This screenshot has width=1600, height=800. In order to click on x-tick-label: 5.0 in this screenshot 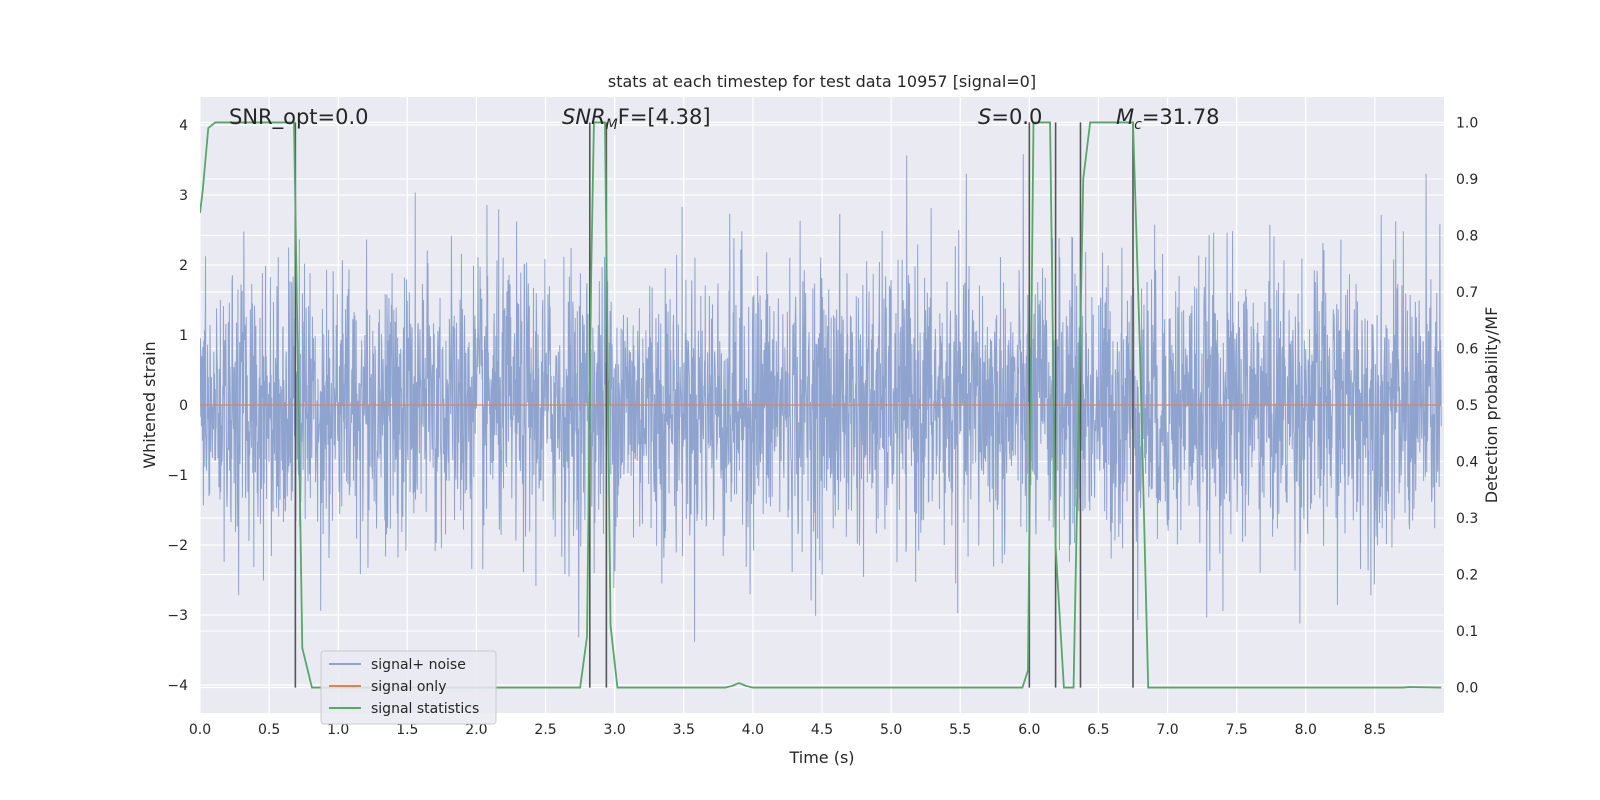, I will do `click(891, 730)`.